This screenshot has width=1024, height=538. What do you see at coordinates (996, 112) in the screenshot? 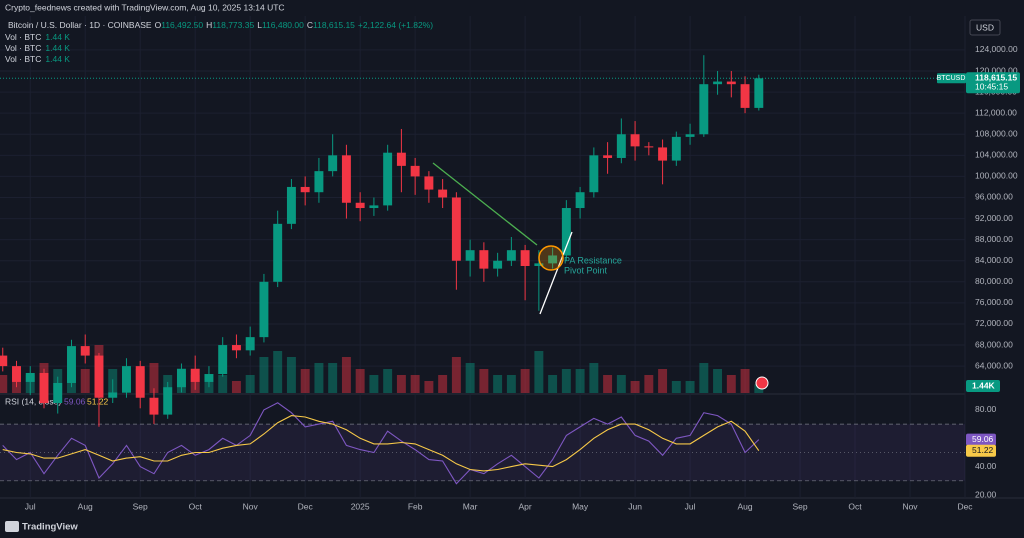
I see `y-tick-label: 112,000.00` at bounding box center [996, 112].